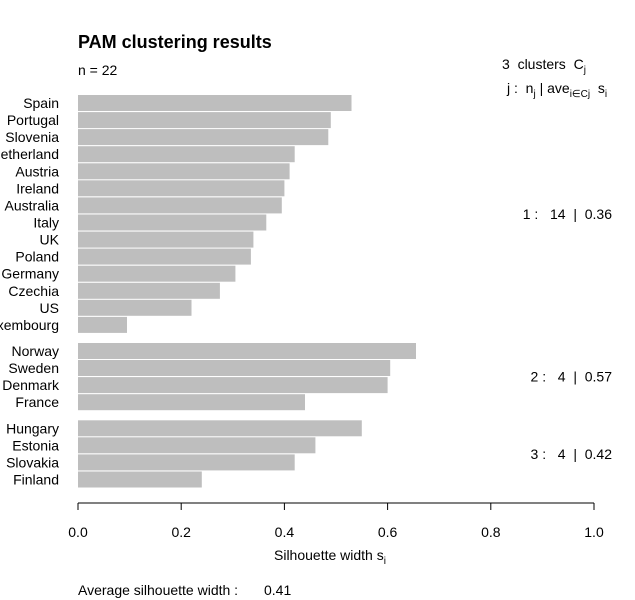  I want to click on cluster-stat: 3 : 4 | 0.42, so click(572, 454).